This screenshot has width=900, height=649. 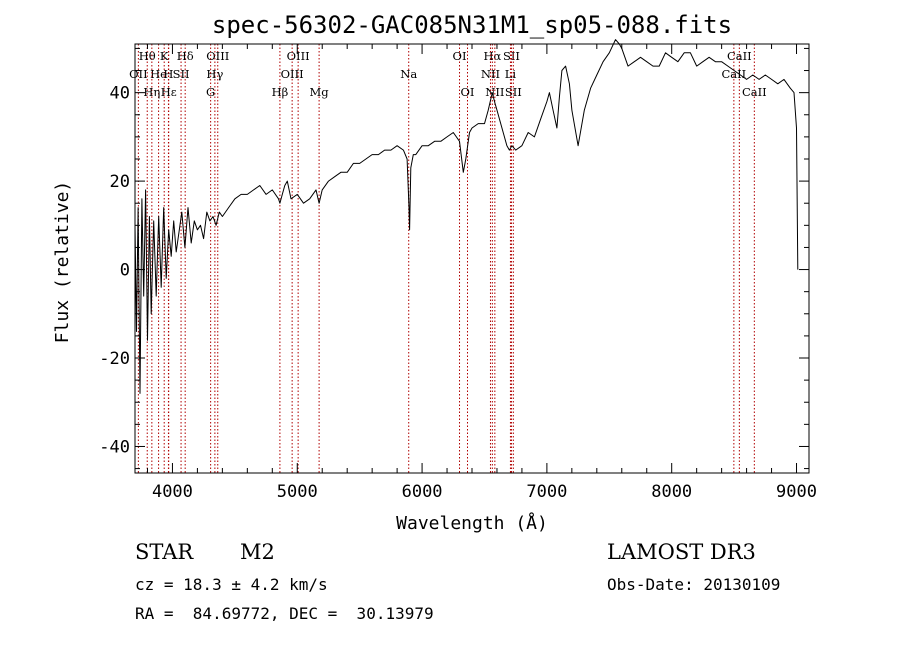 I want to click on chart-title: spec-56302-GAC085N31M1_sp05-088.fits, so click(x=472, y=25).